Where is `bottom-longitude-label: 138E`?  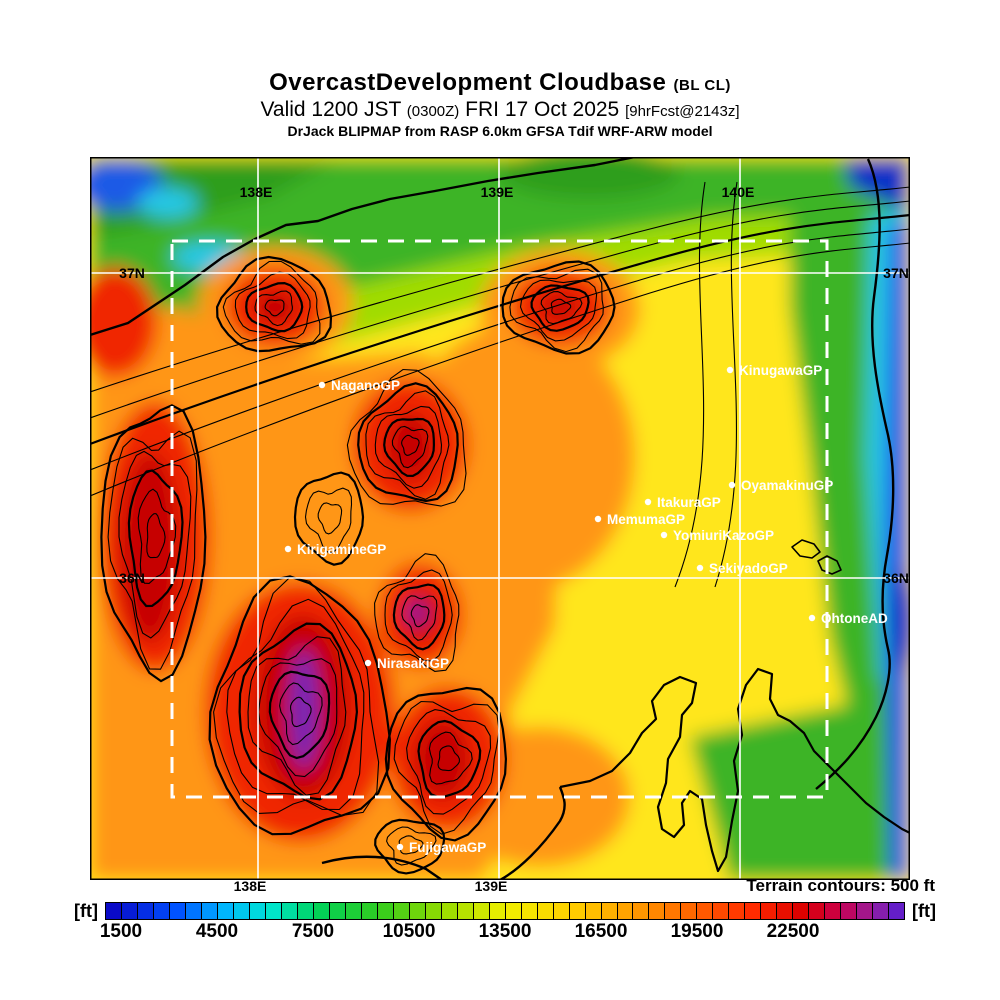 bottom-longitude-label: 138E is located at coordinates (250, 886).